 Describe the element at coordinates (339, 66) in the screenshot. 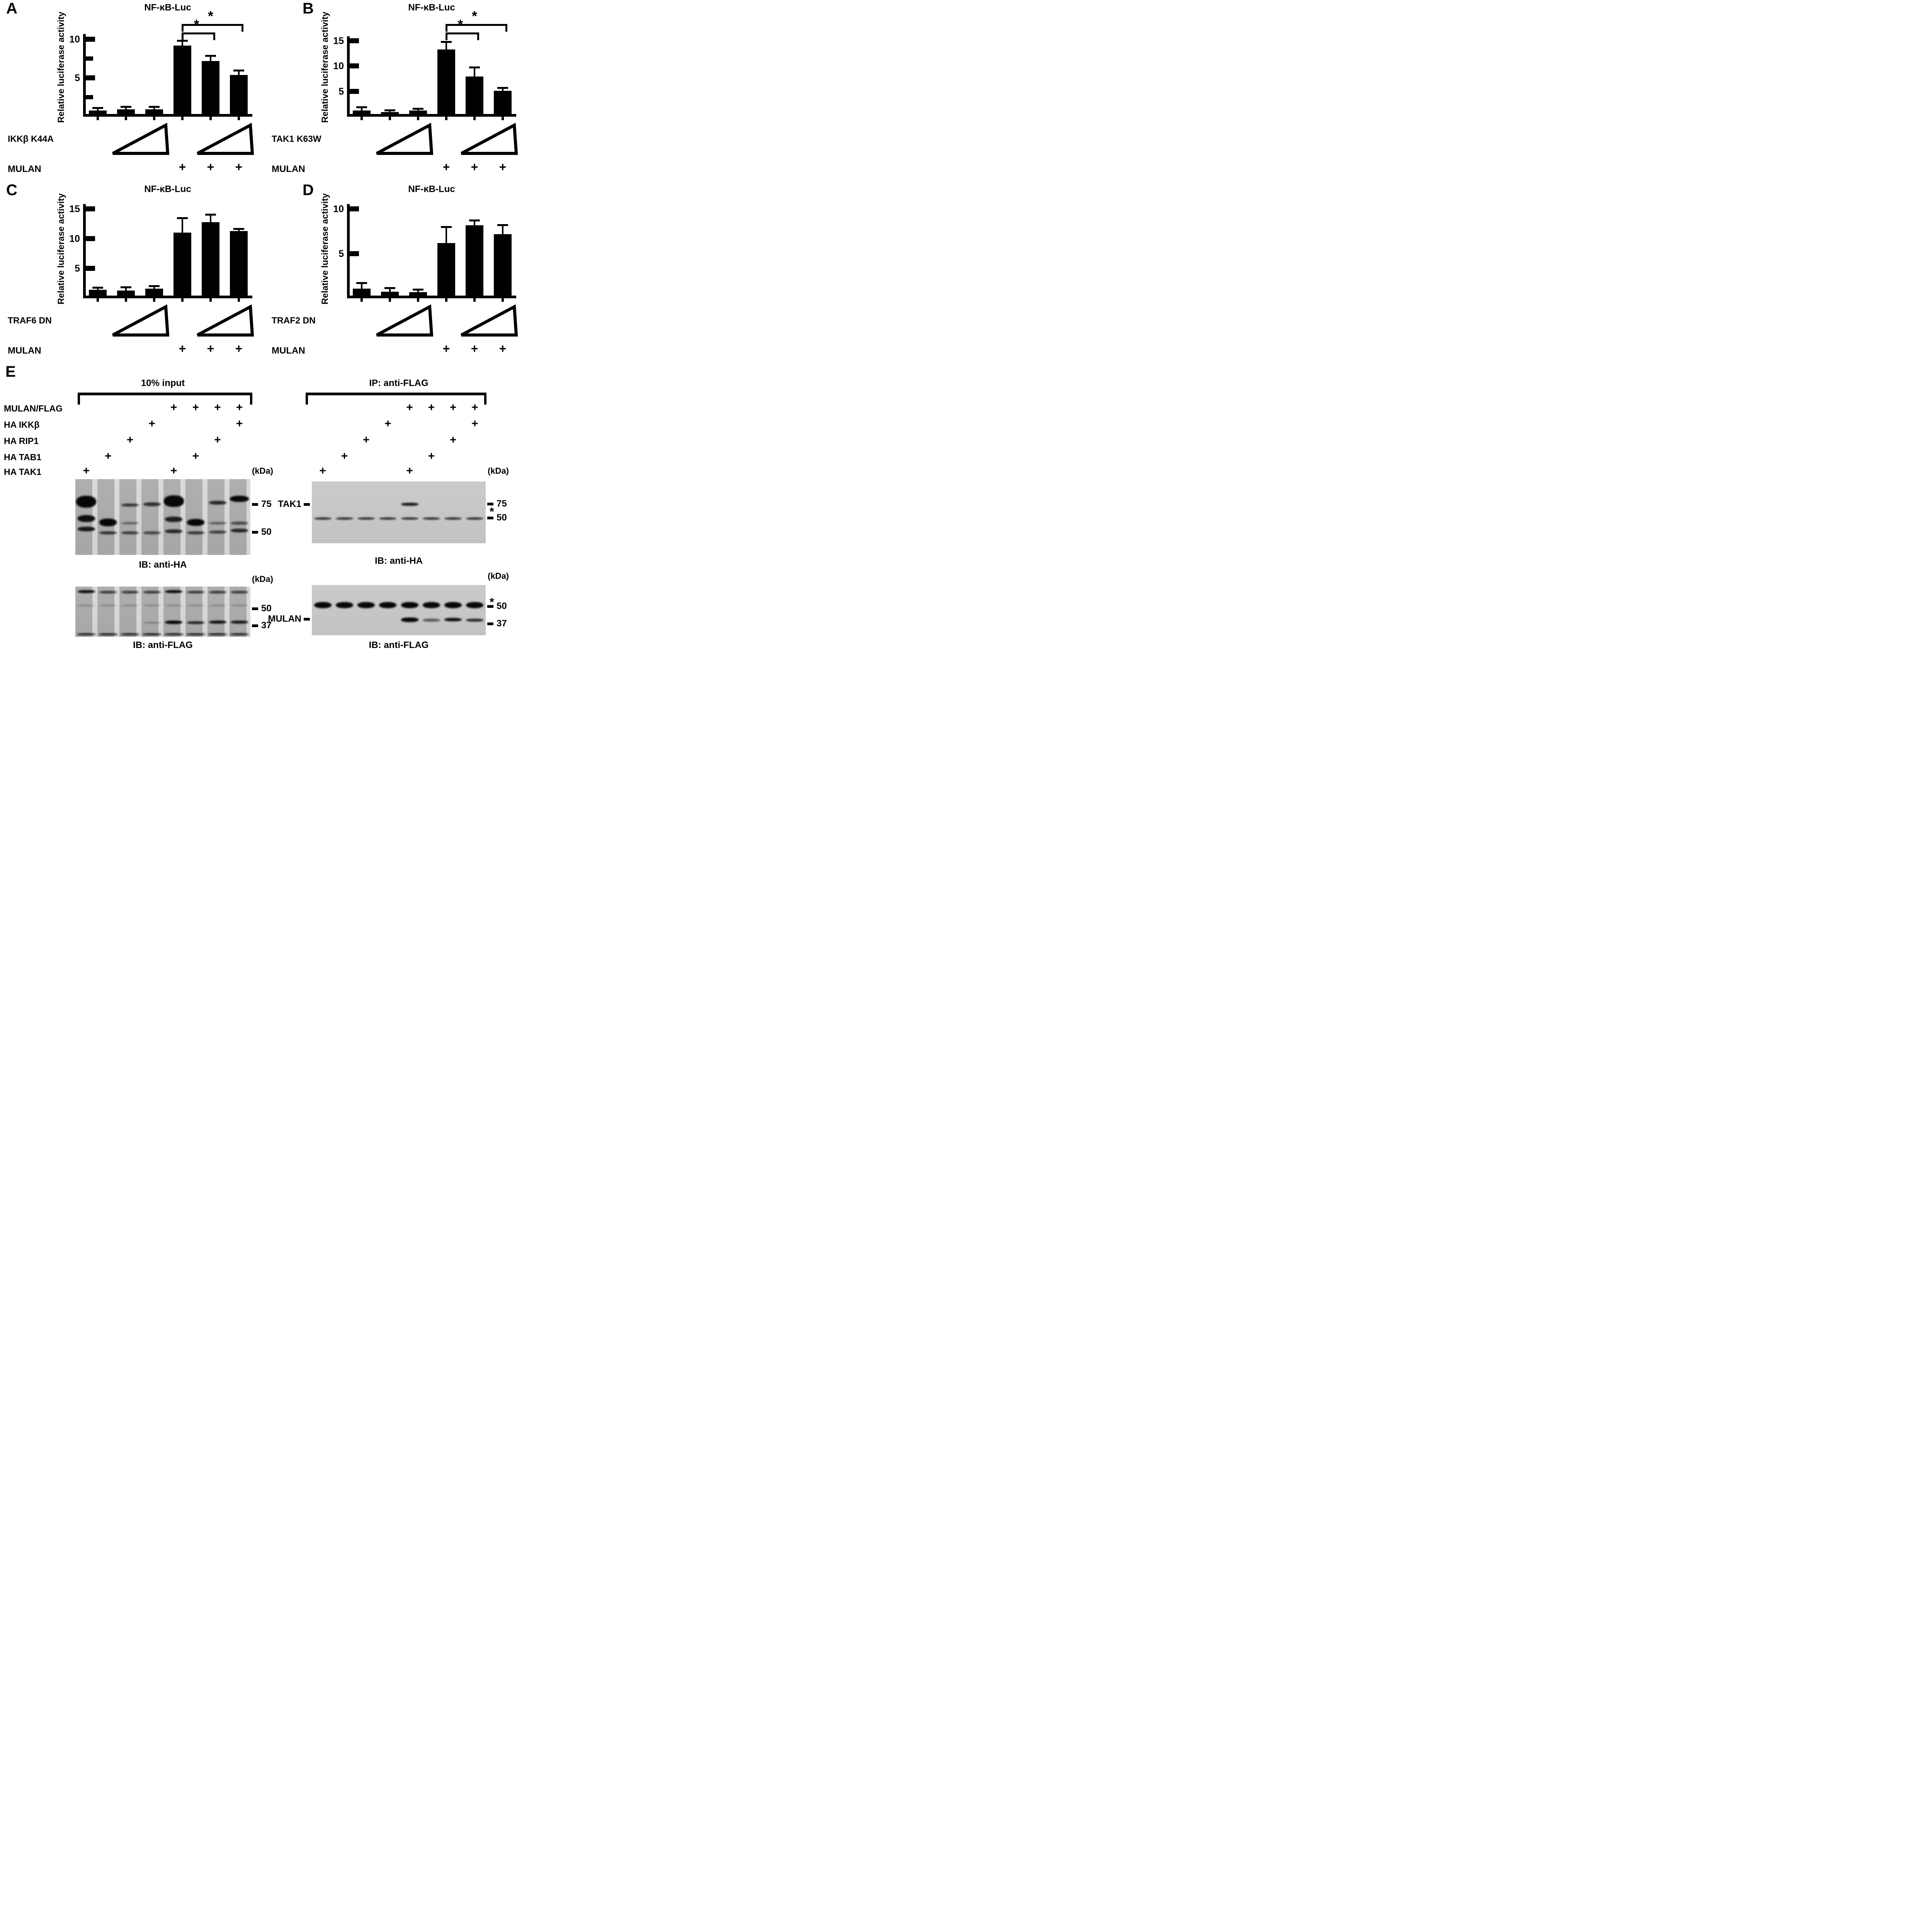

I see `y-axis-tick-label: 10` at that location.